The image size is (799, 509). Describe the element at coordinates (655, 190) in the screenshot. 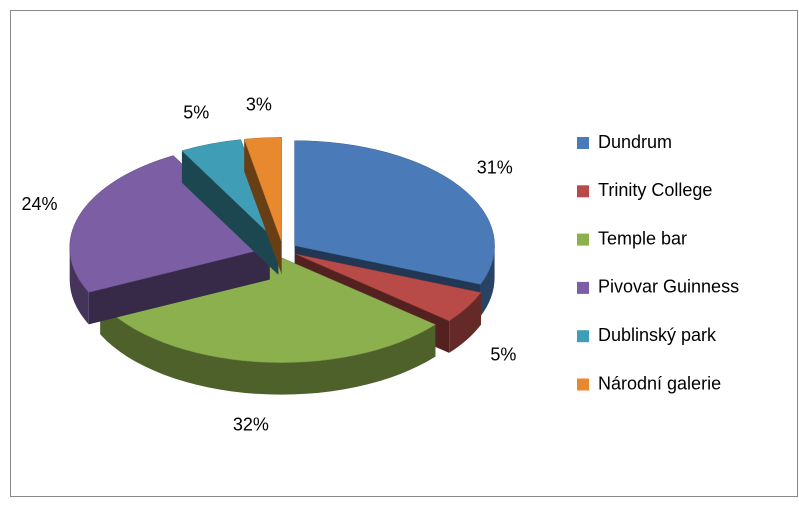

I see `legend-label: Trinity College` at that location.